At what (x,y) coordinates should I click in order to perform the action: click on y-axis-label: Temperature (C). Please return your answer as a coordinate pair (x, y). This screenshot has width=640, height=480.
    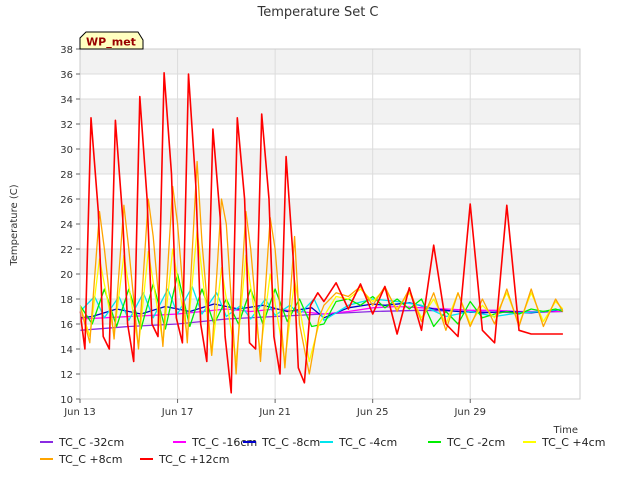
    Looking at the image, I should click on (14, 225).